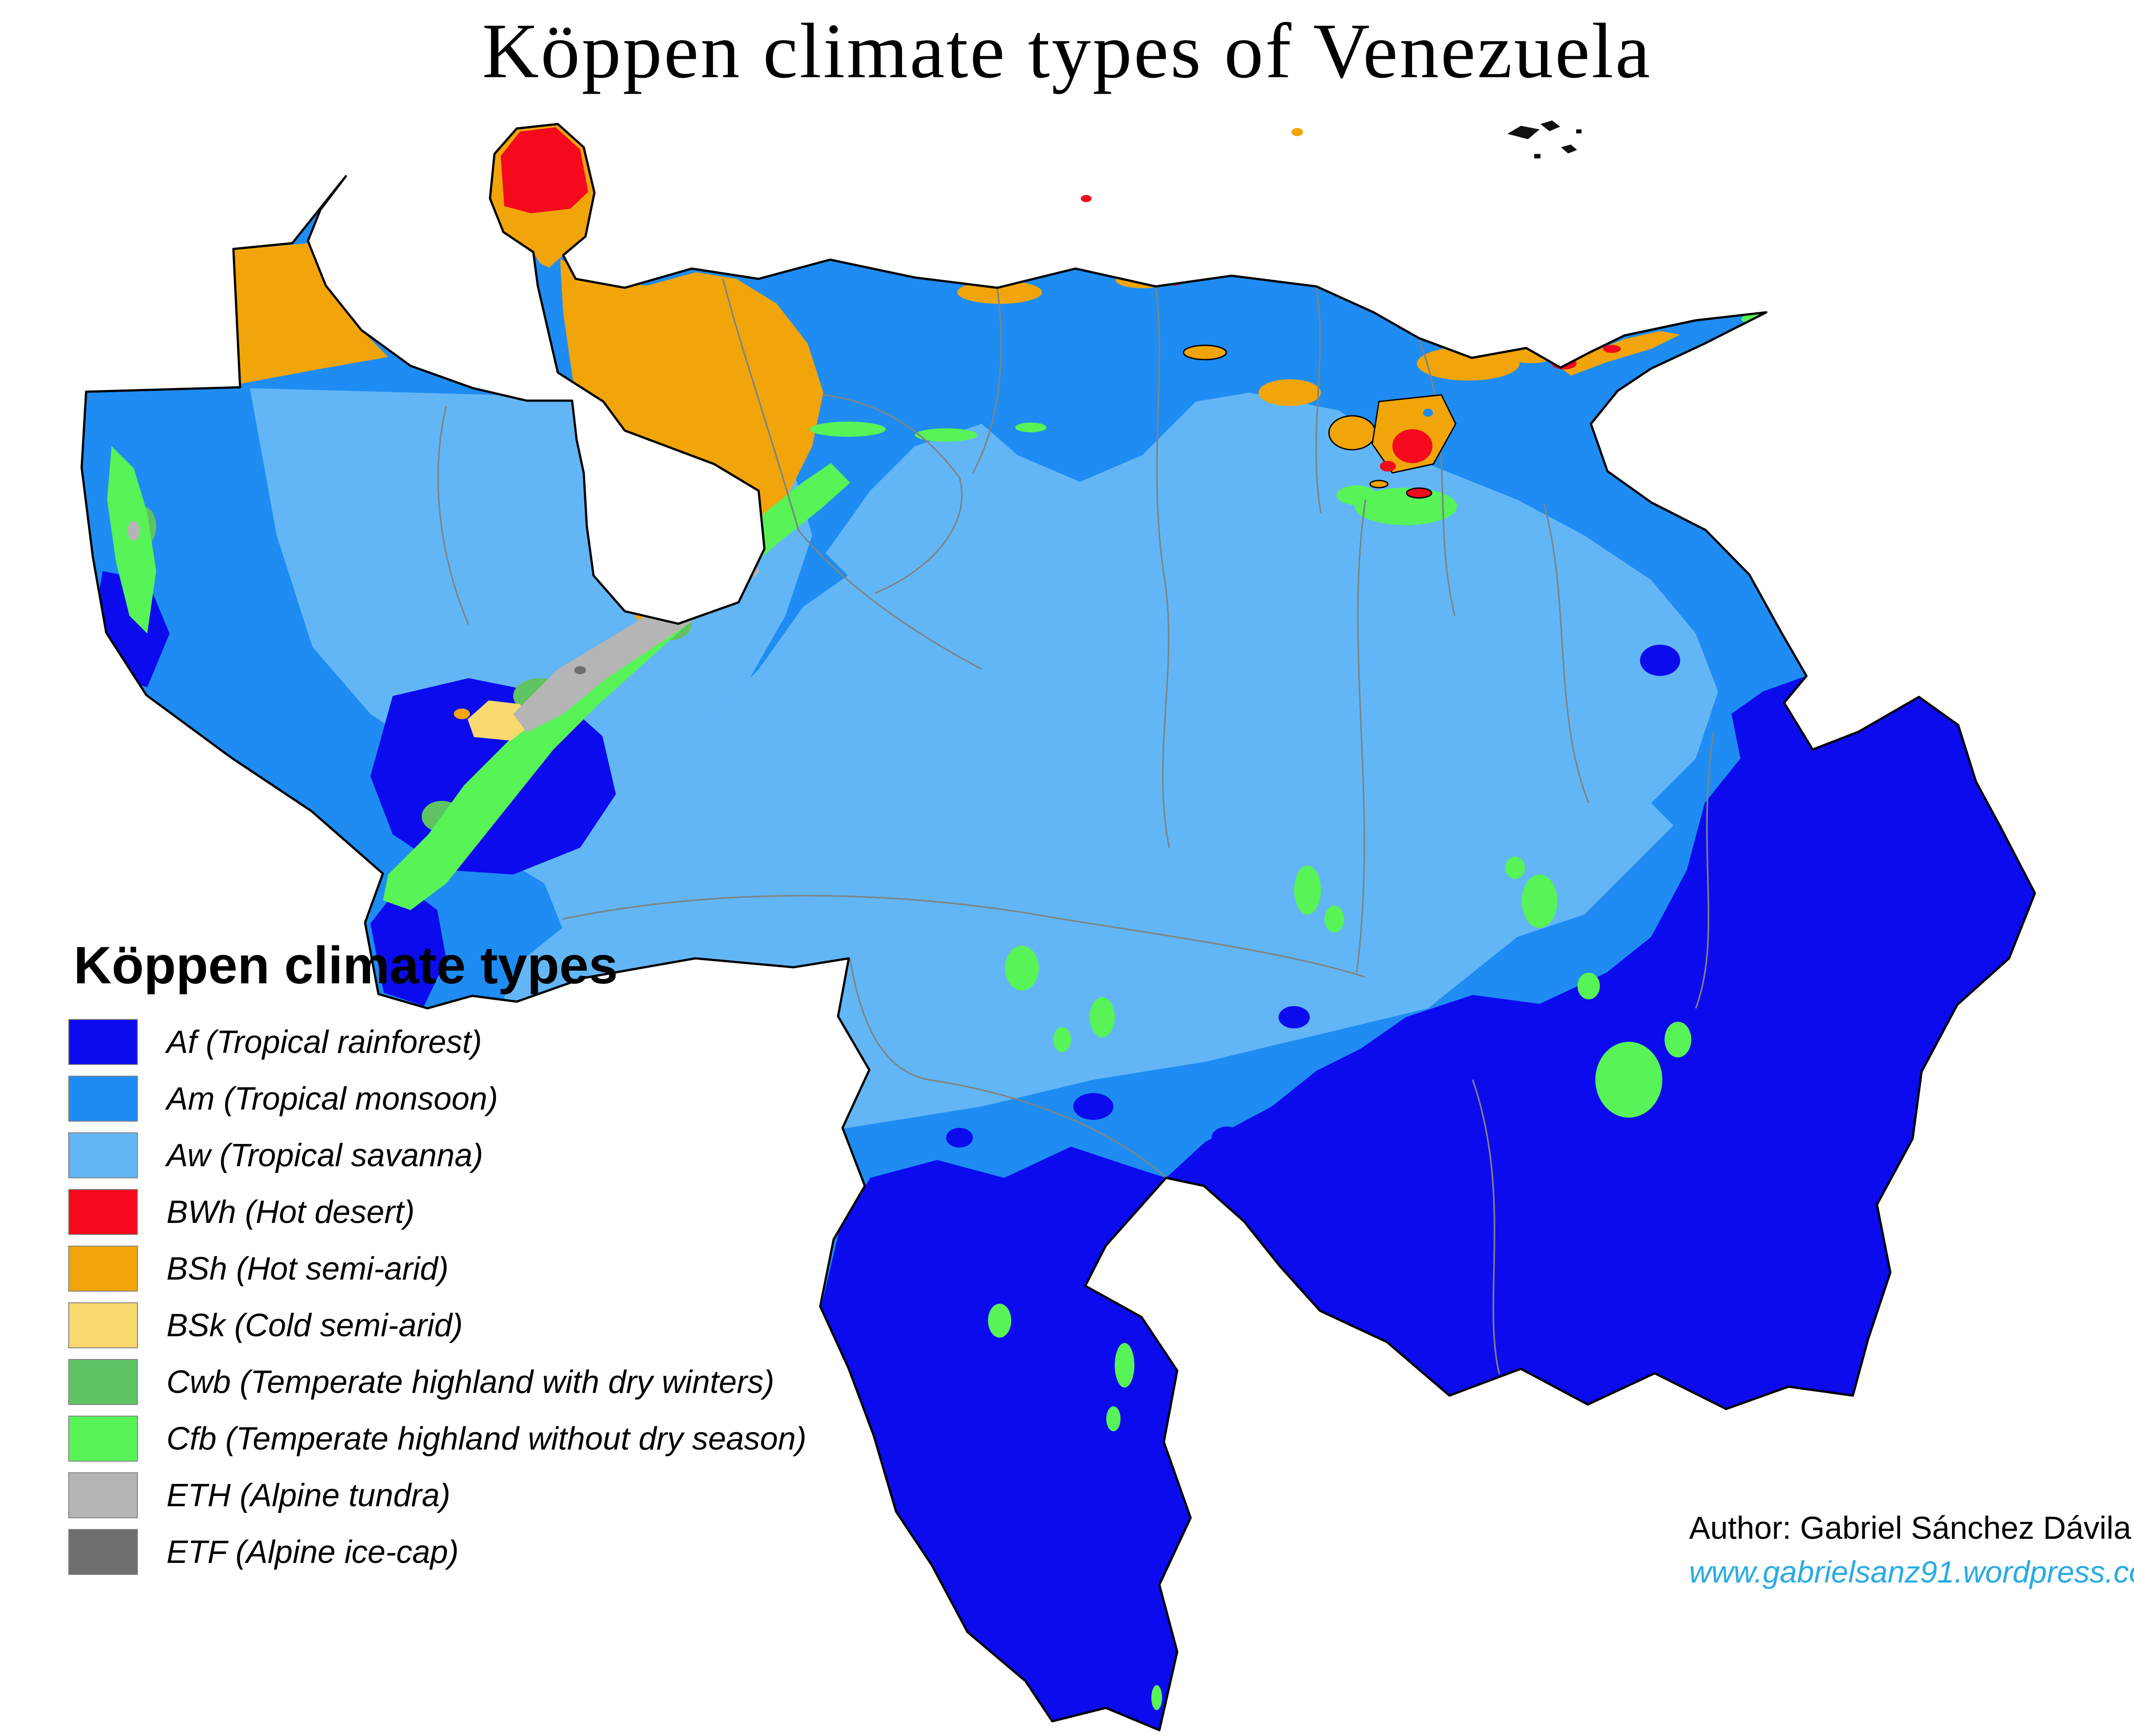  What do you see at coordinates (346, 965) in the screenshot?
I see `legend-title: Köppen climate types` at bounding box center [346, 965].